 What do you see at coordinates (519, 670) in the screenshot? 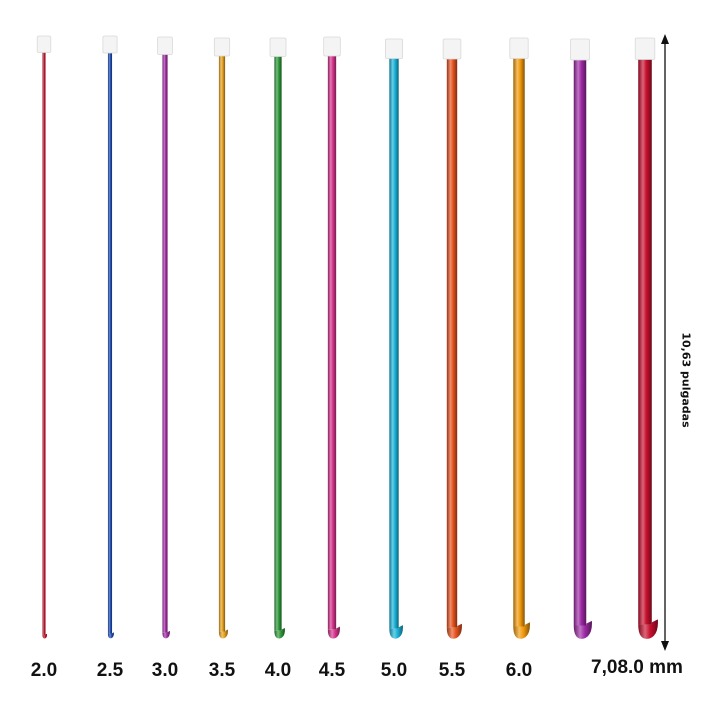
I see `size-label-9: 6.0` at bounding box center [519, 670].